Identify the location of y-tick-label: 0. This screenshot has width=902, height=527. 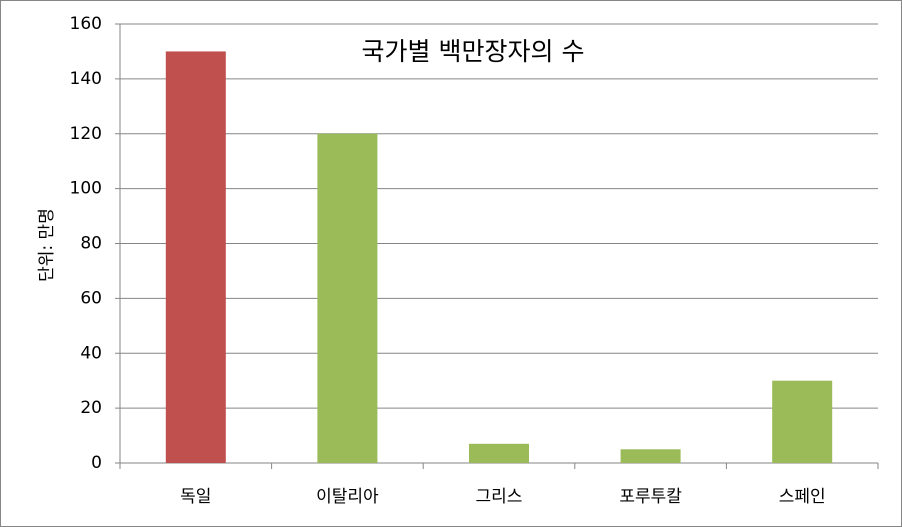
(96, 463).